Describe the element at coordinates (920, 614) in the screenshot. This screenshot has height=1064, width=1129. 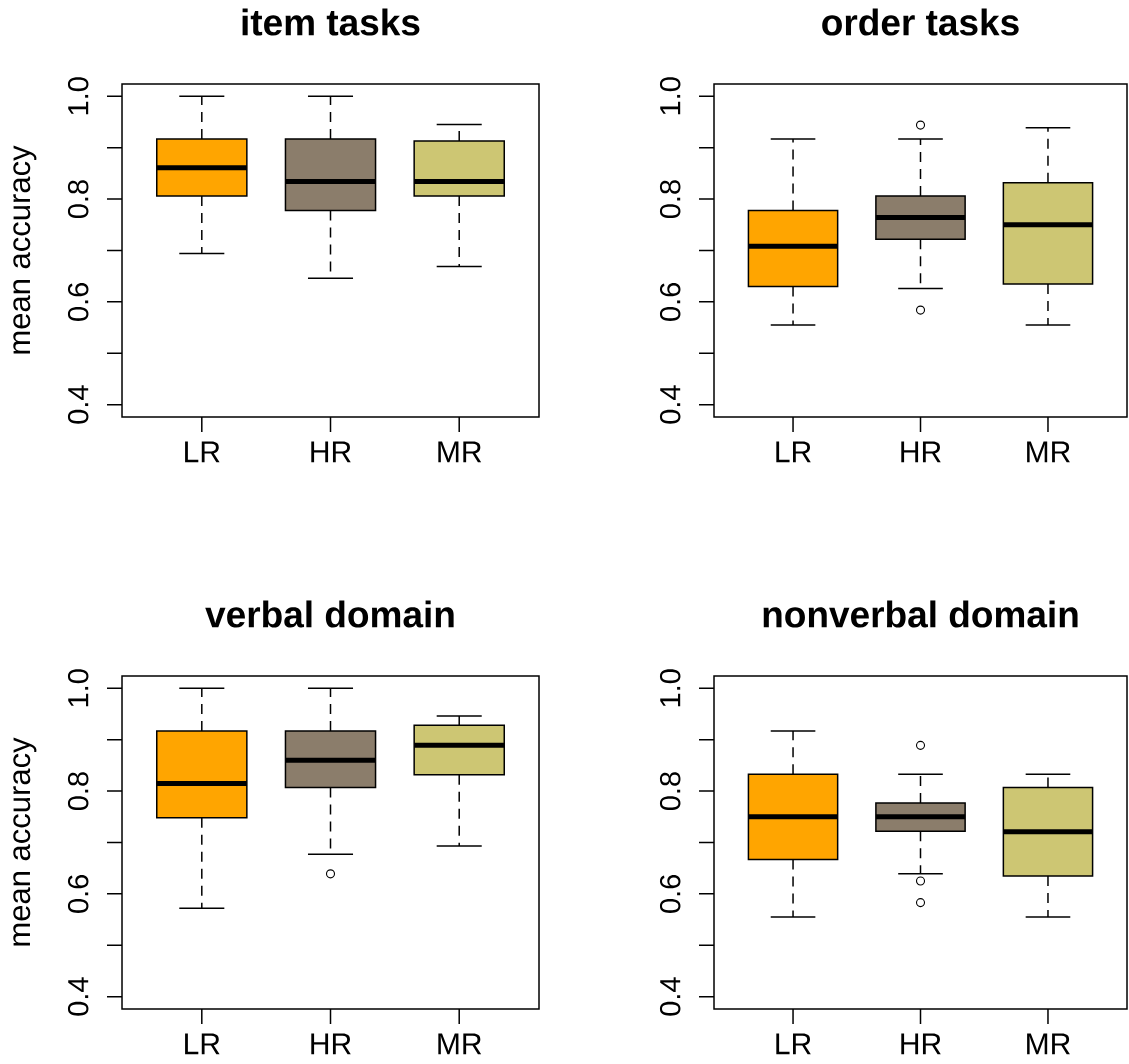
I see `chart-title: nonverbal domain` at that location.